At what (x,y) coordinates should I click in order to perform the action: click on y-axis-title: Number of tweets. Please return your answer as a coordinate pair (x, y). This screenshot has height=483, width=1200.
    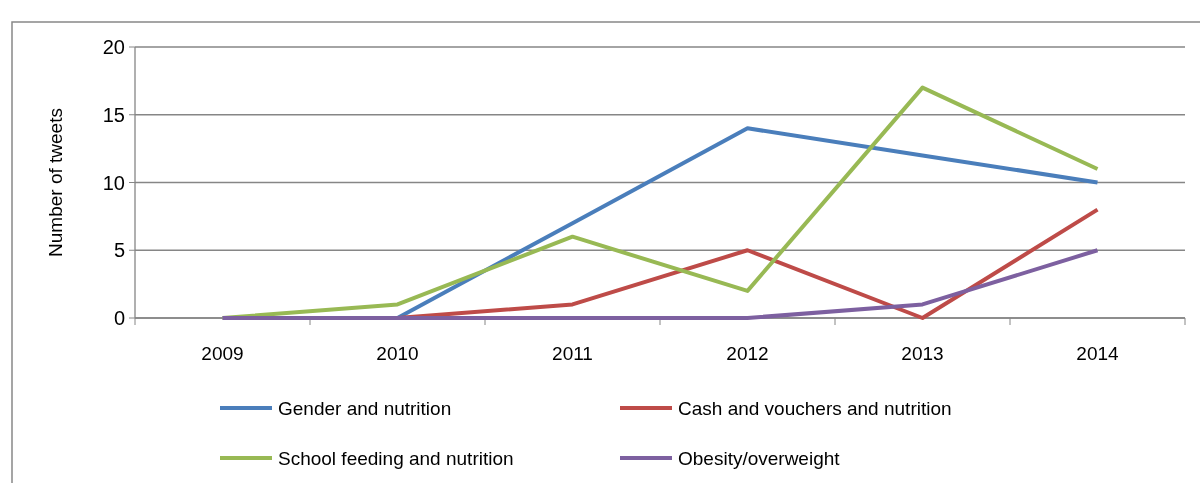
    Looking at the image, I should click on (55, 182).